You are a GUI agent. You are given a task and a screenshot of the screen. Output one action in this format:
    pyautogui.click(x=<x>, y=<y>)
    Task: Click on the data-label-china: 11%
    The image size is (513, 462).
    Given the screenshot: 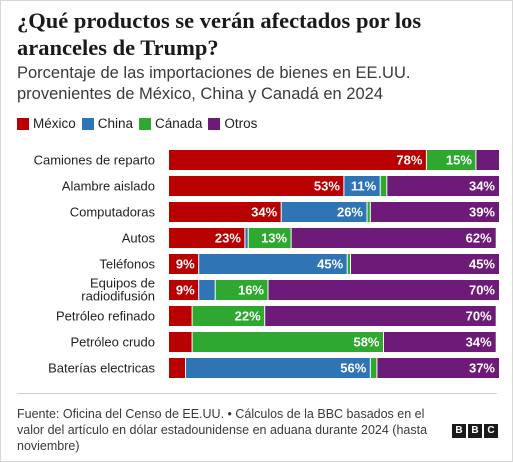 What is the action you would take?
    pyautogui.click(x=364, y=186)
    